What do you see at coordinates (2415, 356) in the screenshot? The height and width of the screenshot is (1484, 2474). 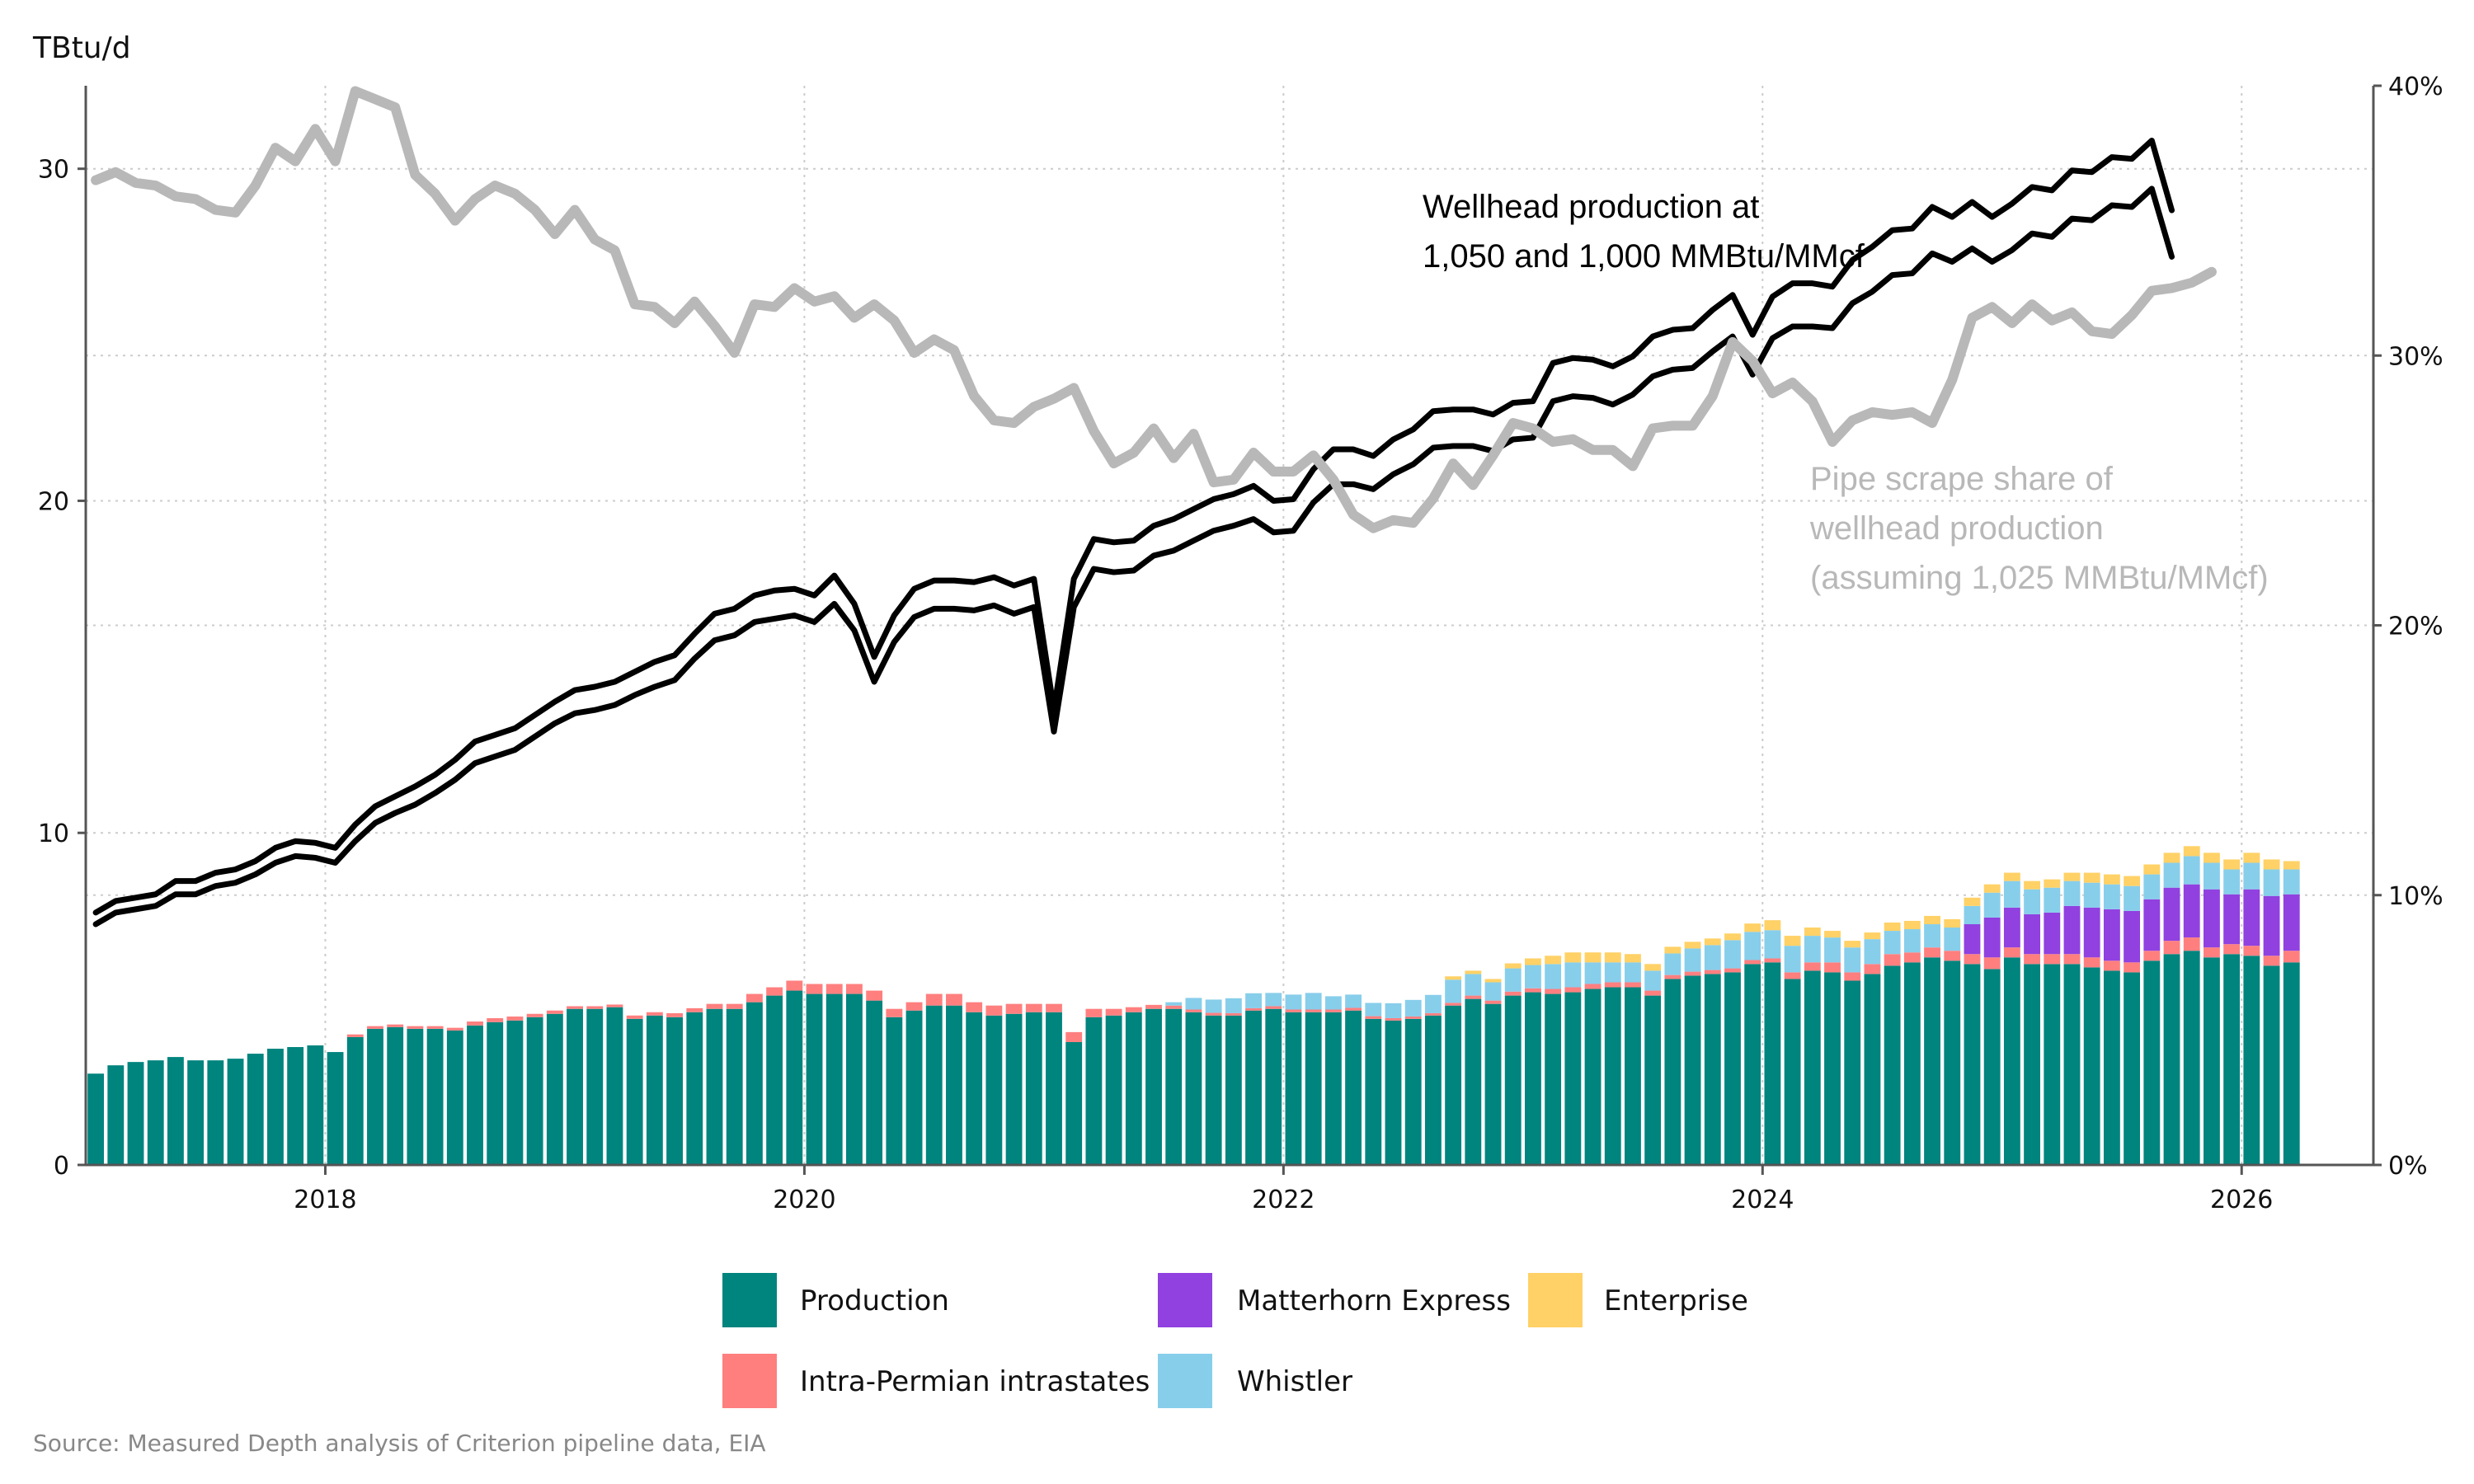 I see `y2-tick-label: 30%` at bounding box center [2415, 356].